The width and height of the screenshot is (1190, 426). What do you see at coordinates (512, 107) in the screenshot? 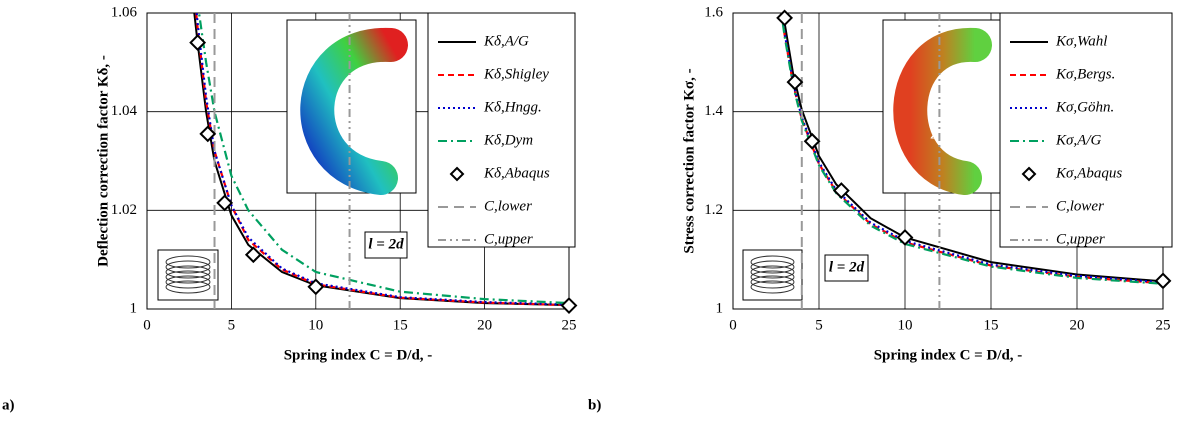
I see `legend-label: Kδ,Hngg.` at bounding box center [512, 107].